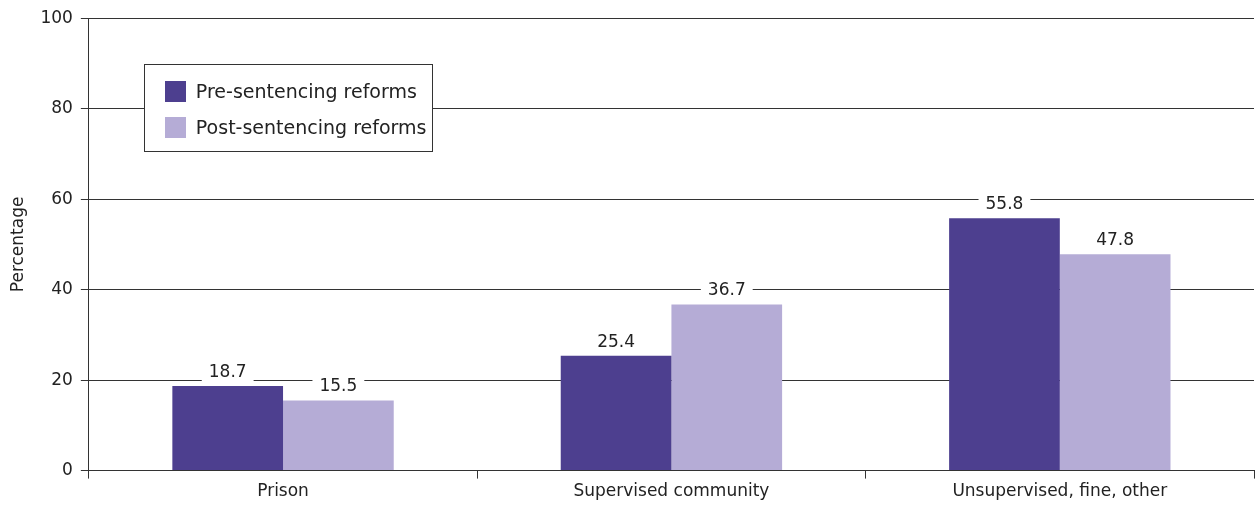 The width and height of the screenshot is (1256, 507). What do you see at coordinates (306, 91) in the screenshot?
I see `legend-label: Pre-sentencing reforms` at bounding box center [306, 91].